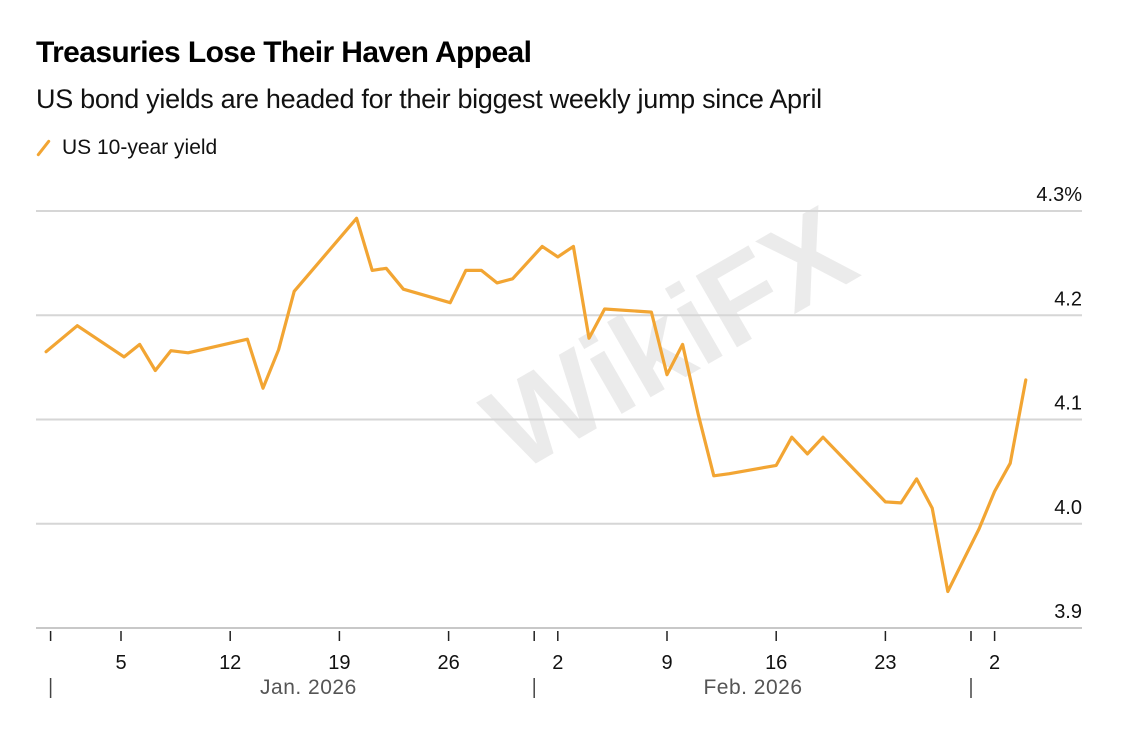 The width and height of the screenshot is (1136, 730). I want to click on x-tick-label: 23, so click(885, 663).